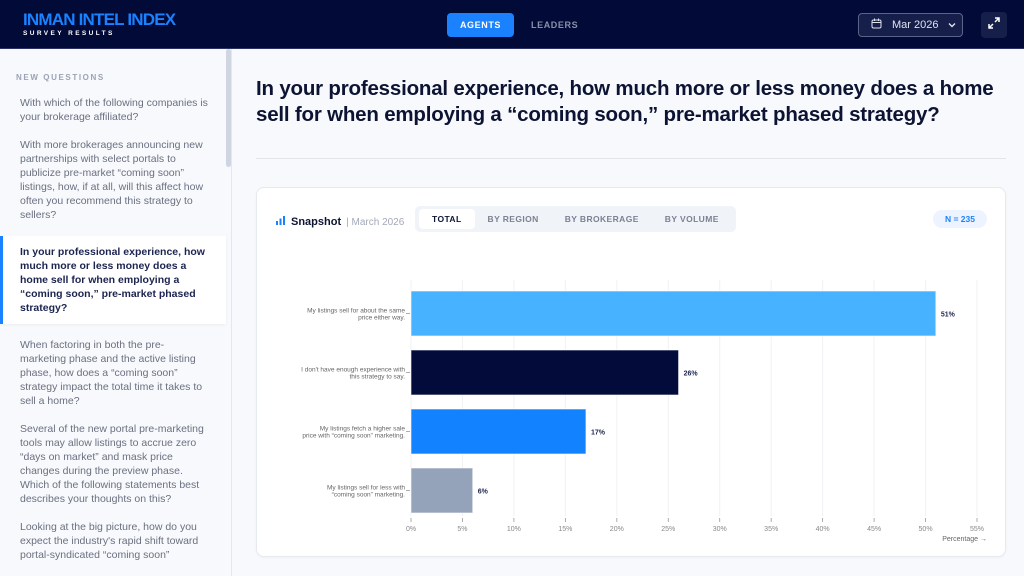 This screenshot has width=1024, height=576. I want to click on breakdown-tabs: TOTAL BY REGION BY BROKERAGE BY VOLUME, so click(575, 219).